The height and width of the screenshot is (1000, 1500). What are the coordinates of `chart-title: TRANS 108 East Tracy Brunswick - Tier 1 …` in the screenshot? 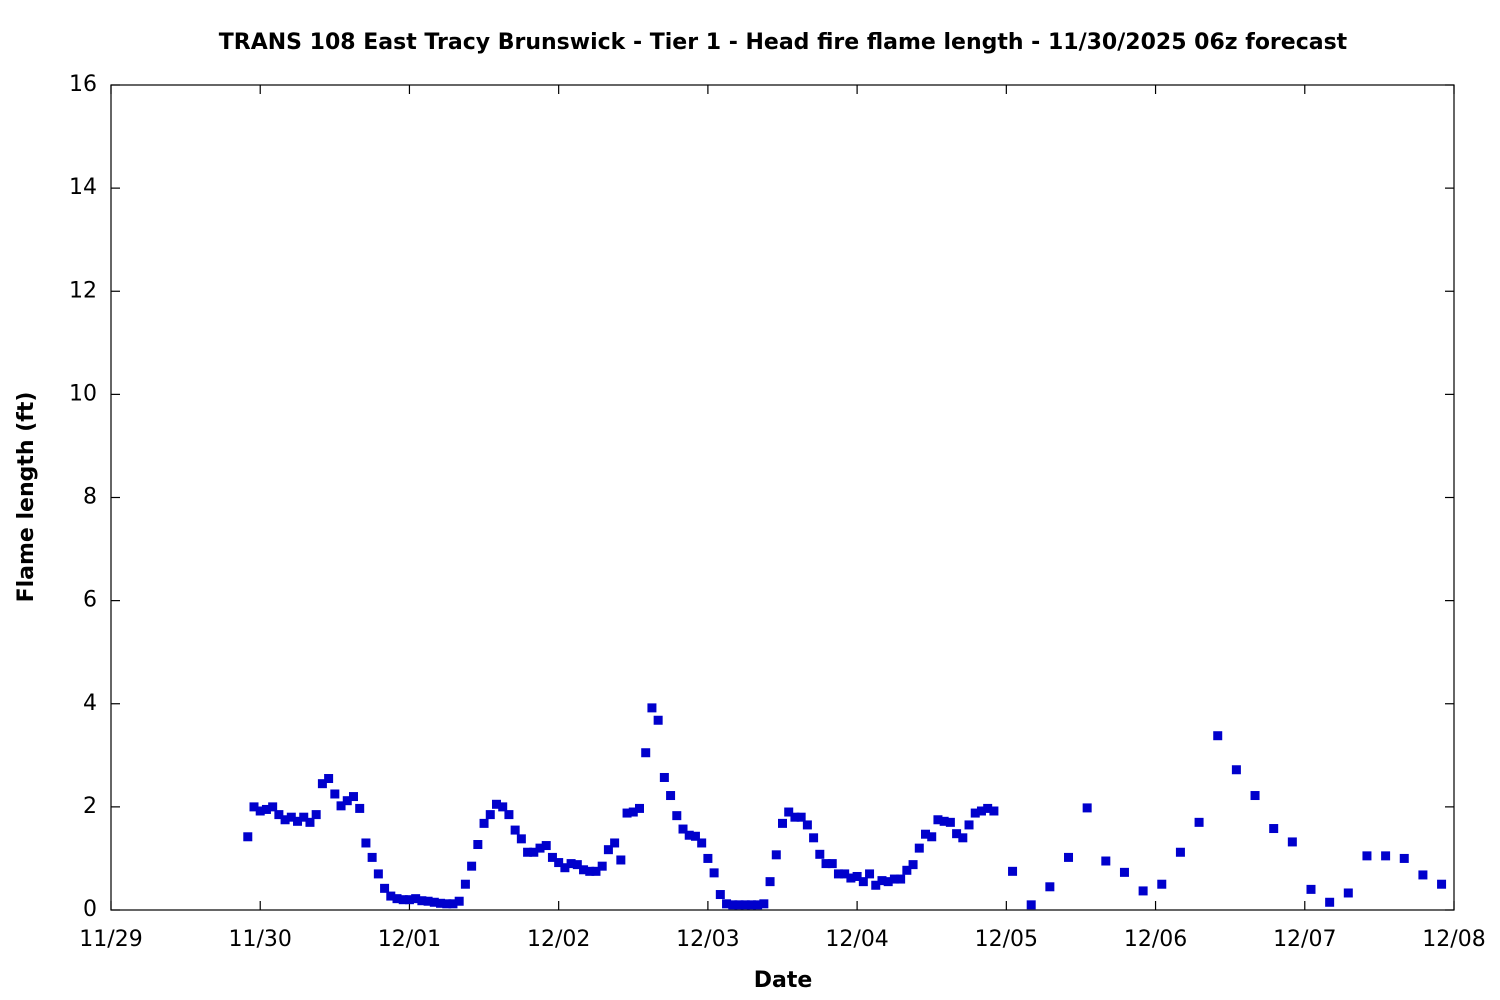 It's located at (783, 42).